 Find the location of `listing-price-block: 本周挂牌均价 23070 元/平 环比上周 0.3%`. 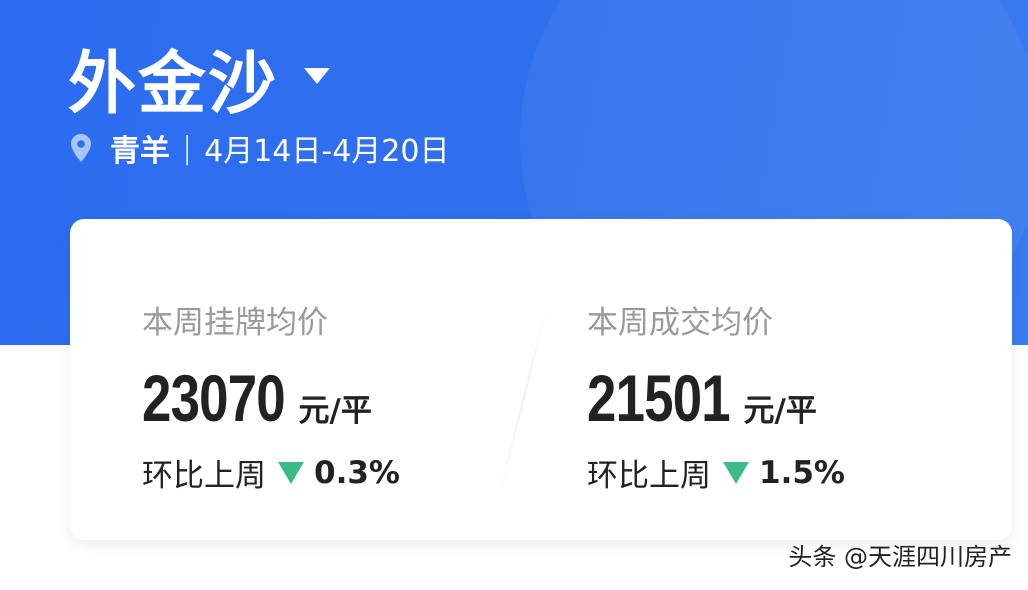

listing-price-block: 本周挂牌均价 23070 元/平 环比上周 0.3% is located at coordinates (271, 396).